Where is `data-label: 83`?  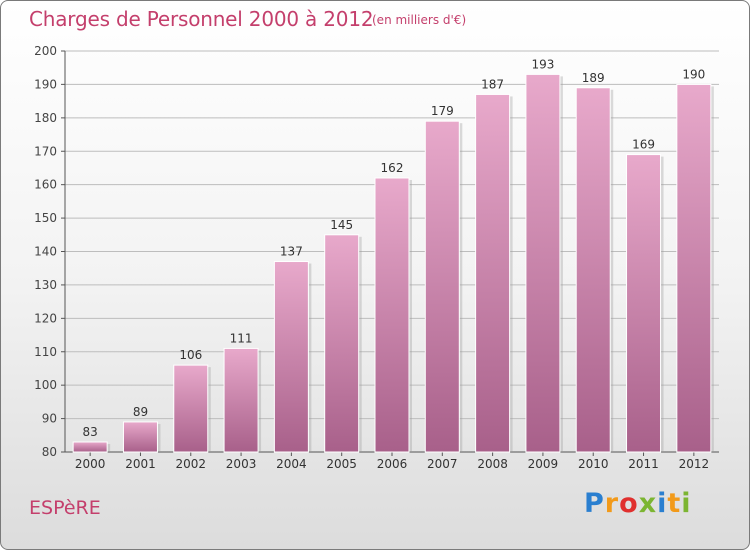 data-label: 83 is located at coordinates (90, 432).